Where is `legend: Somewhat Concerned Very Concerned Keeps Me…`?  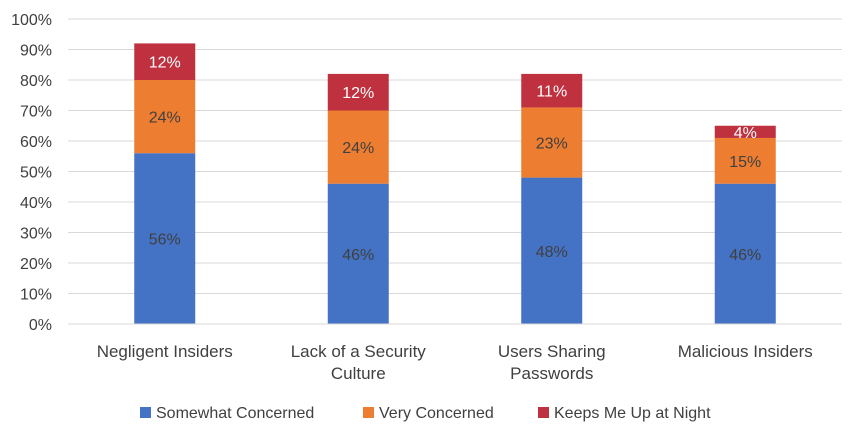
legend: Somewhat Concerned Very Concerned Keeps Me… is located at coordinates (425, 413).